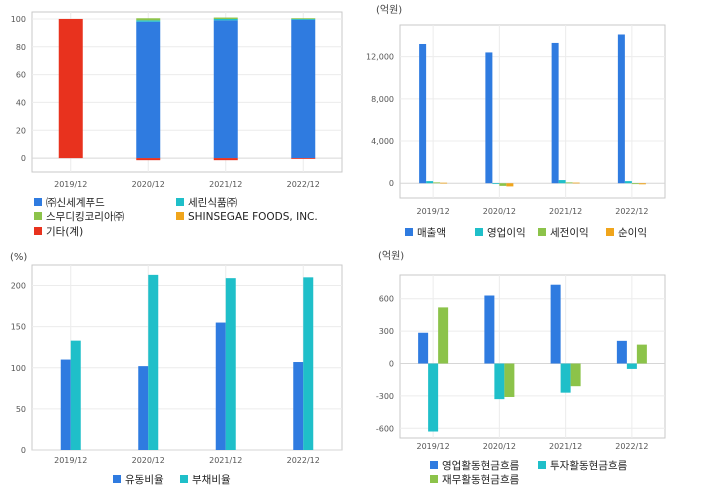  What do you see at coordinates (481, 479) in the screenshot?
I see `legend-label: 재무활동현금흐름` at bounding box center [481, 479].